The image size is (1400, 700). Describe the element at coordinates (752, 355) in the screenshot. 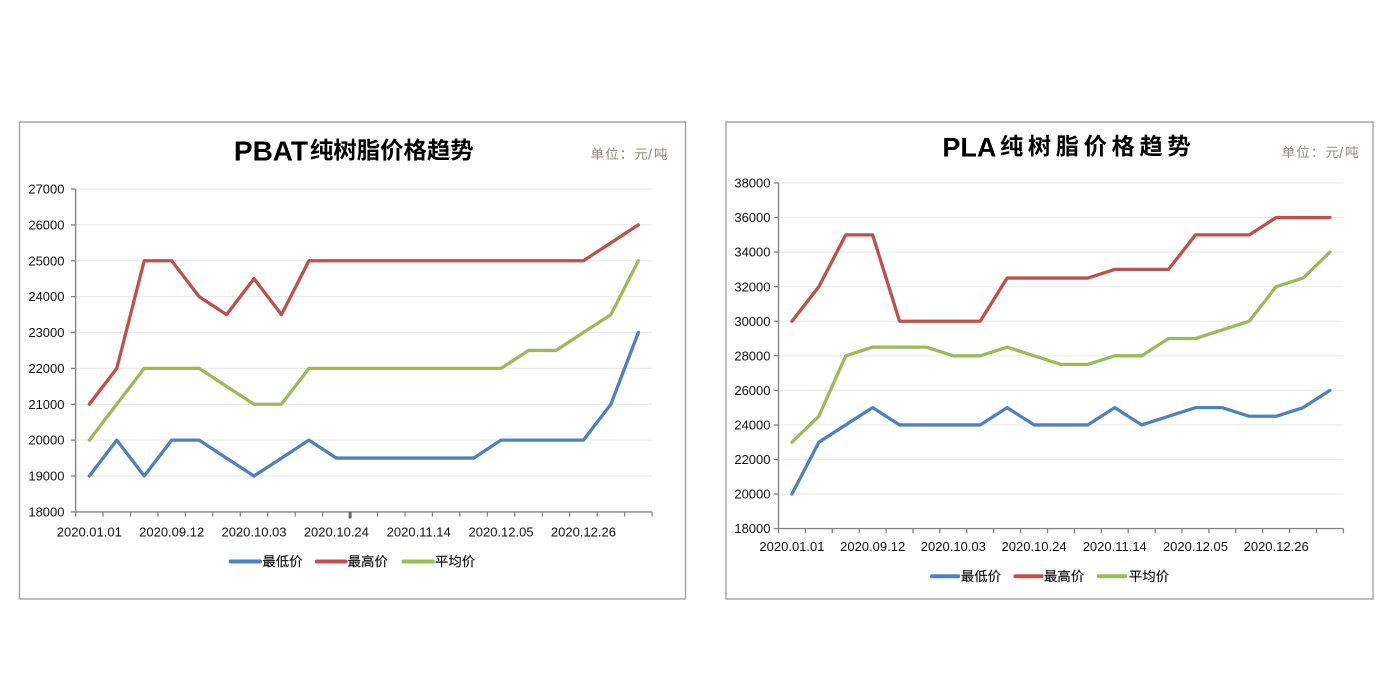

I see `svg-text: 28000` at that location.